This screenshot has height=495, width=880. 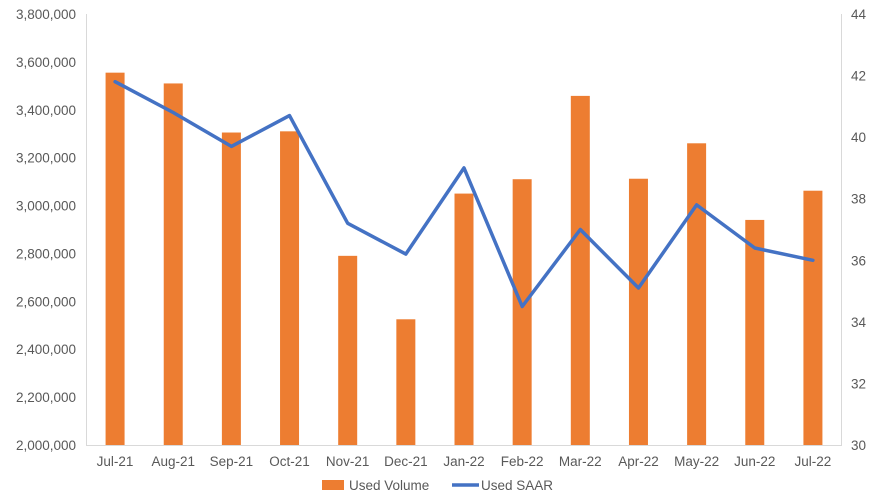 I want to click on x-tick-label: Apr-22, so click(x=638, y=461).